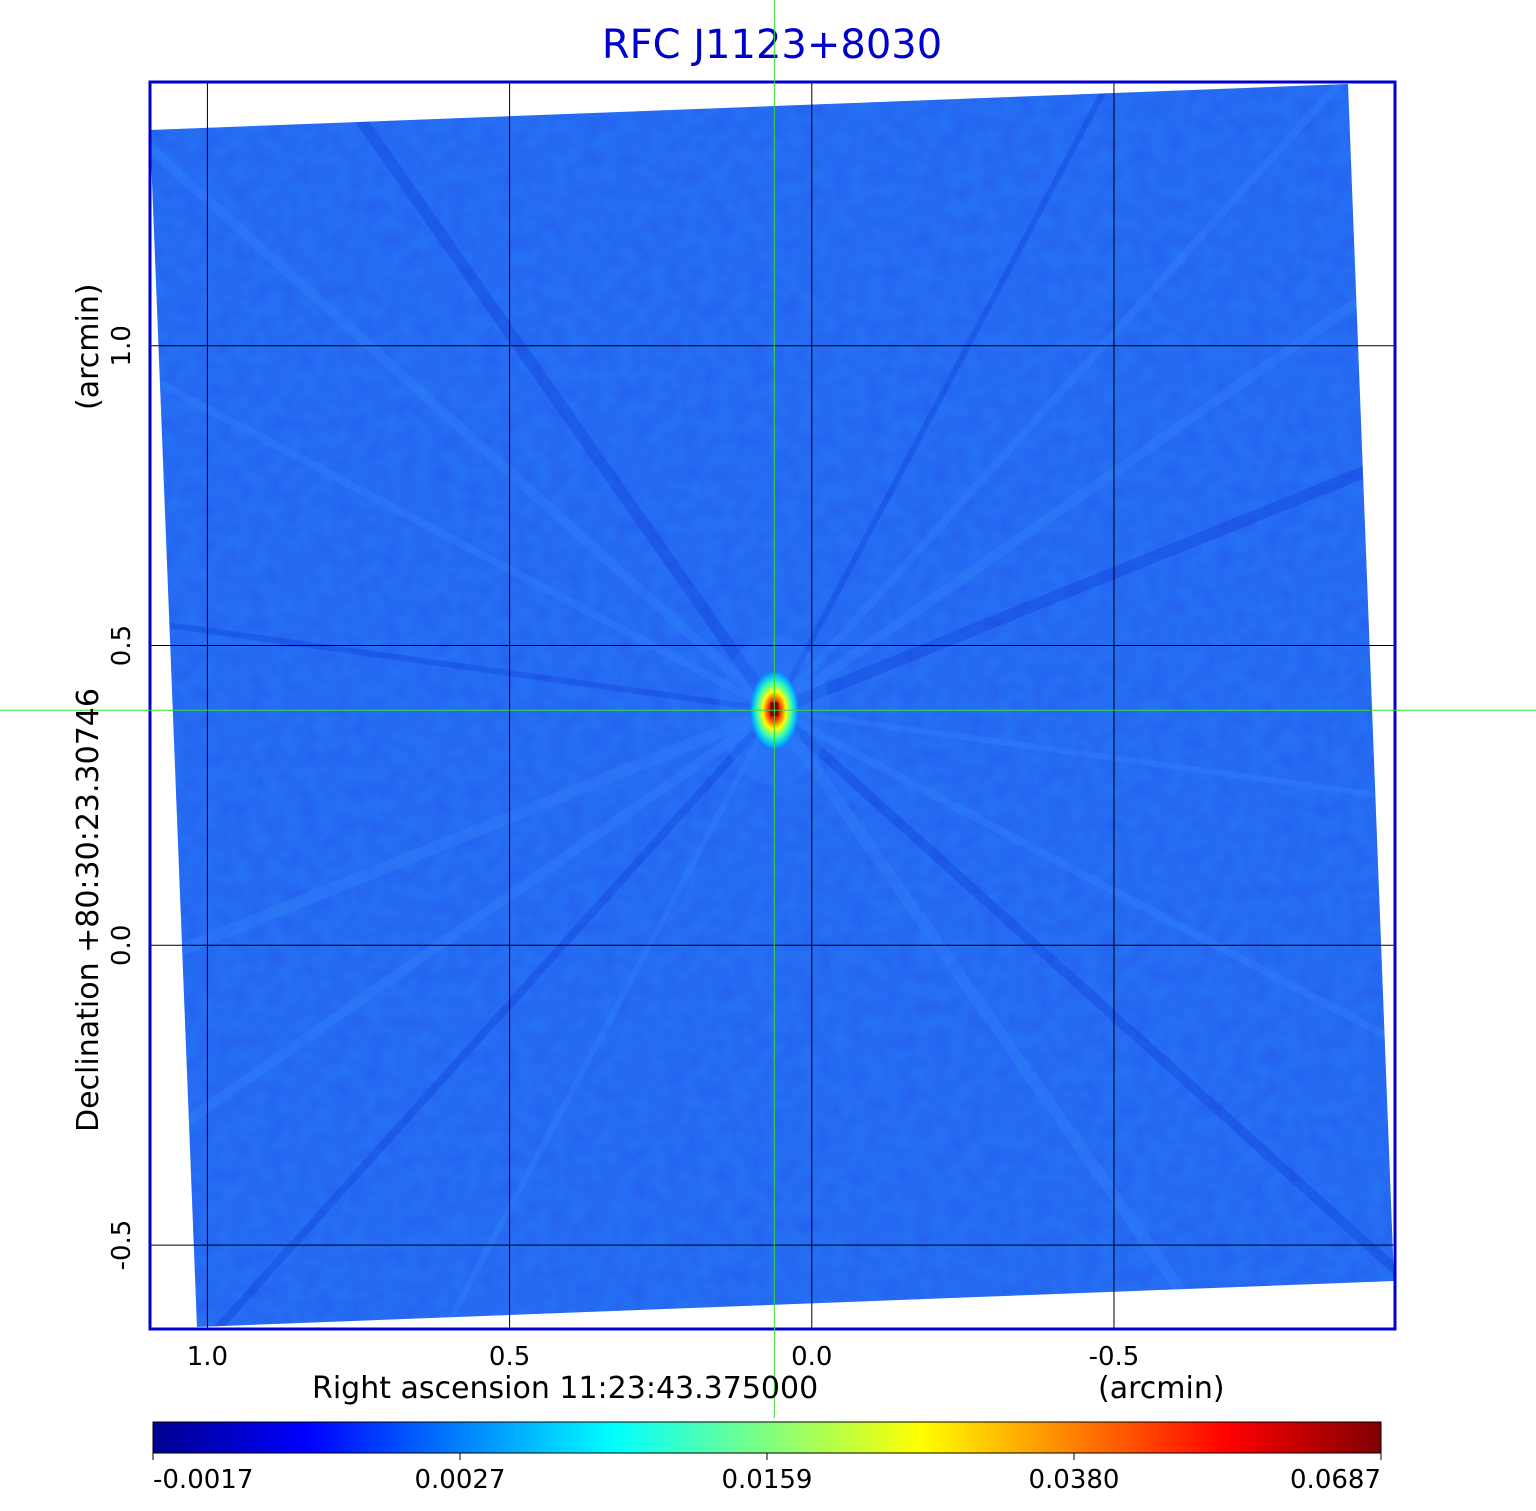 The image size is (1536, 1511). I want to click on colorbar-tick-label: 0.0687, so click(1335, 1480).